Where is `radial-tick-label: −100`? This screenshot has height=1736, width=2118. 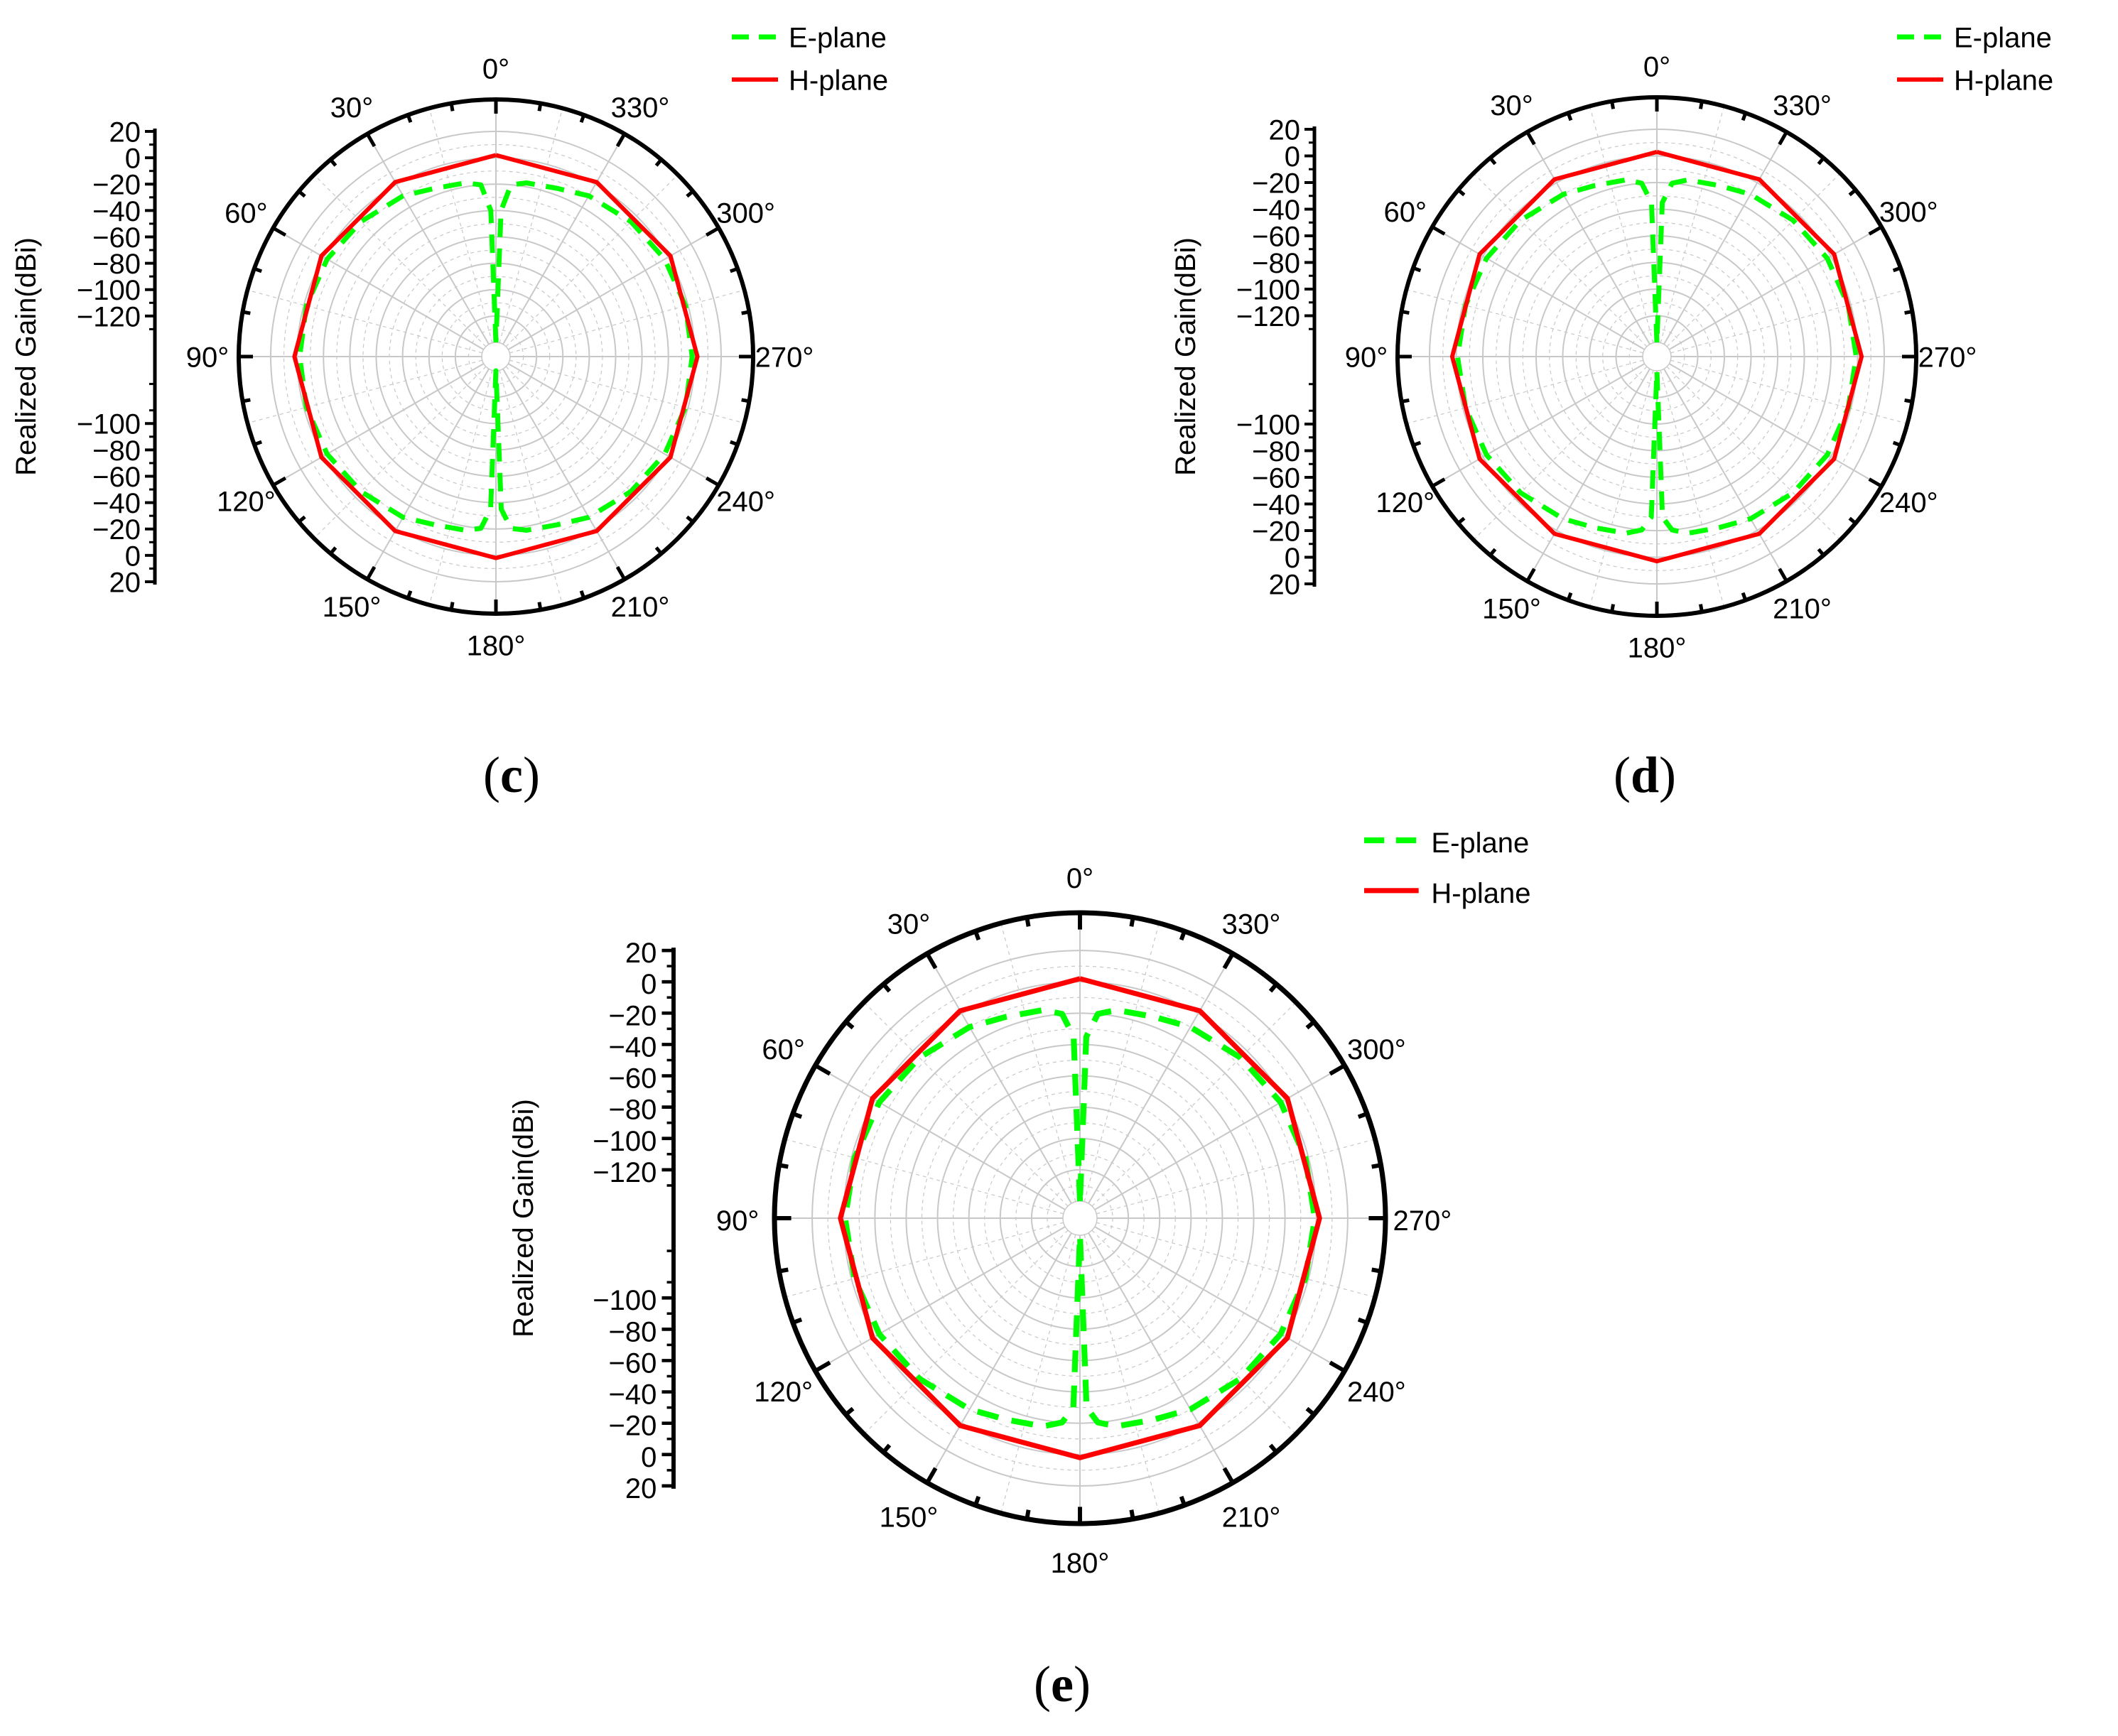
radial-tick-label: −100 is located at coordinates (1268, 289).